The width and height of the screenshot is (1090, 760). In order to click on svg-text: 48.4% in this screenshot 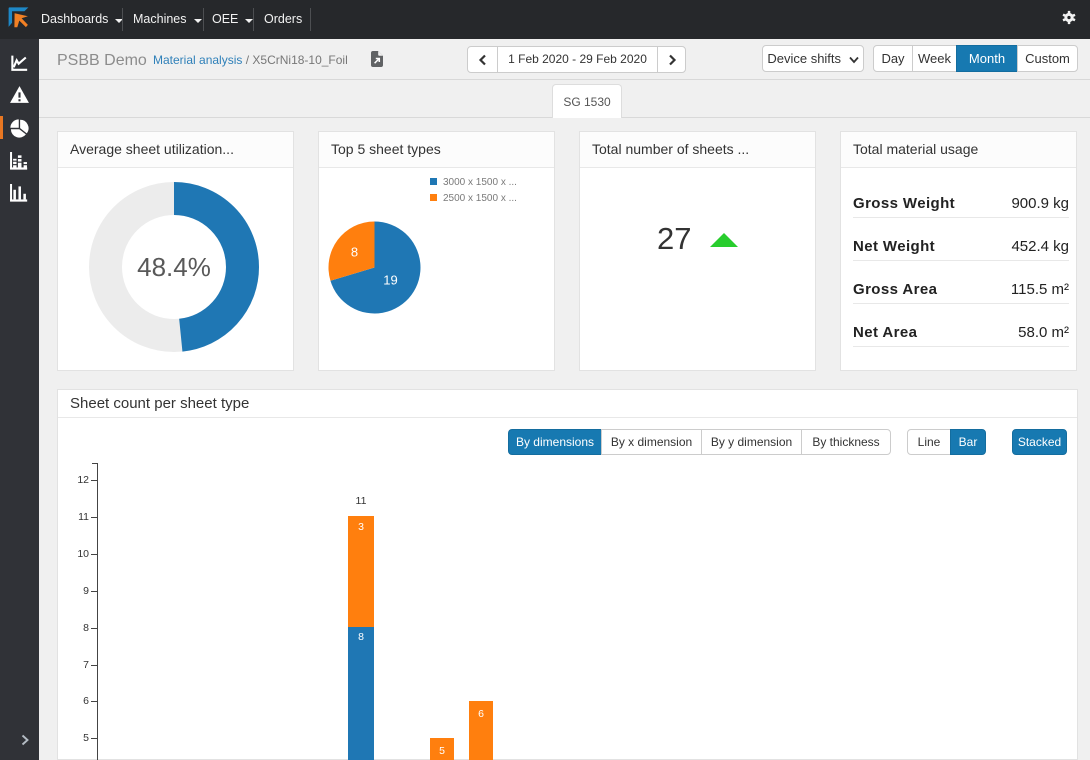, I will do `click(174, 267)`.